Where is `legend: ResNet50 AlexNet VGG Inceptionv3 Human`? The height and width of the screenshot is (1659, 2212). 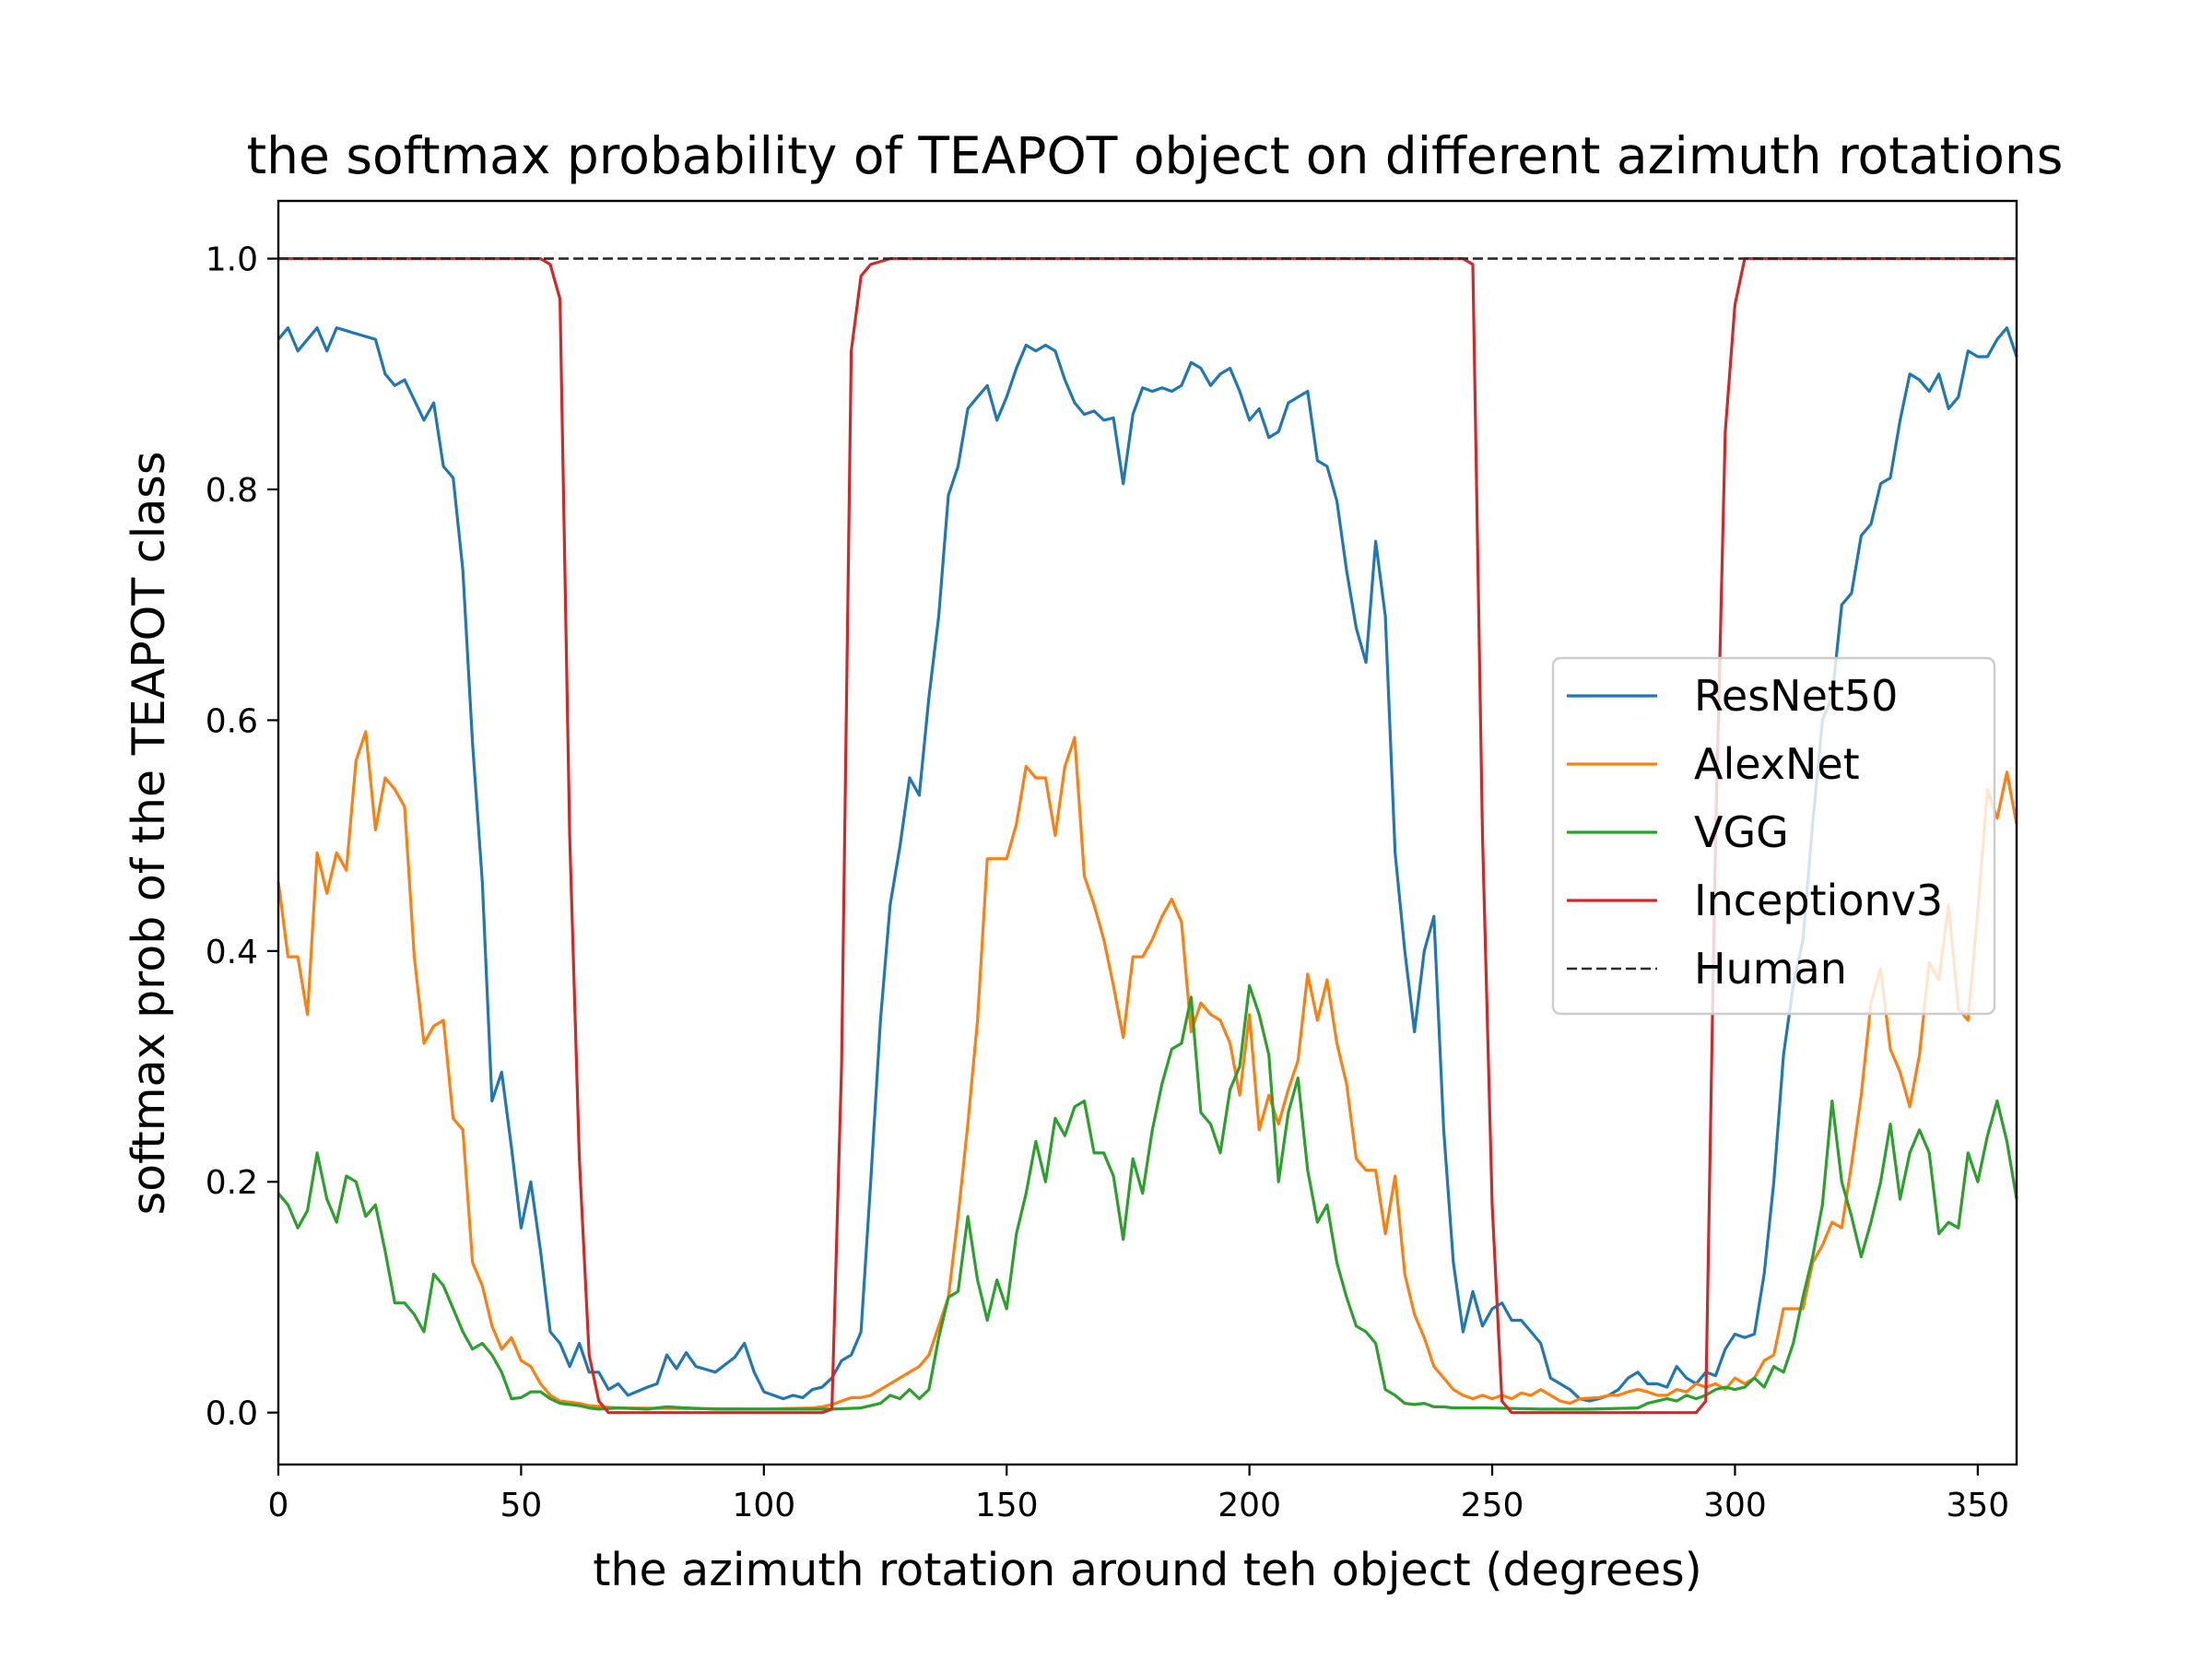 legend: ResNet50 AlexNet VGG Inceptionv3 Human is located at coordinates (1773, 836).